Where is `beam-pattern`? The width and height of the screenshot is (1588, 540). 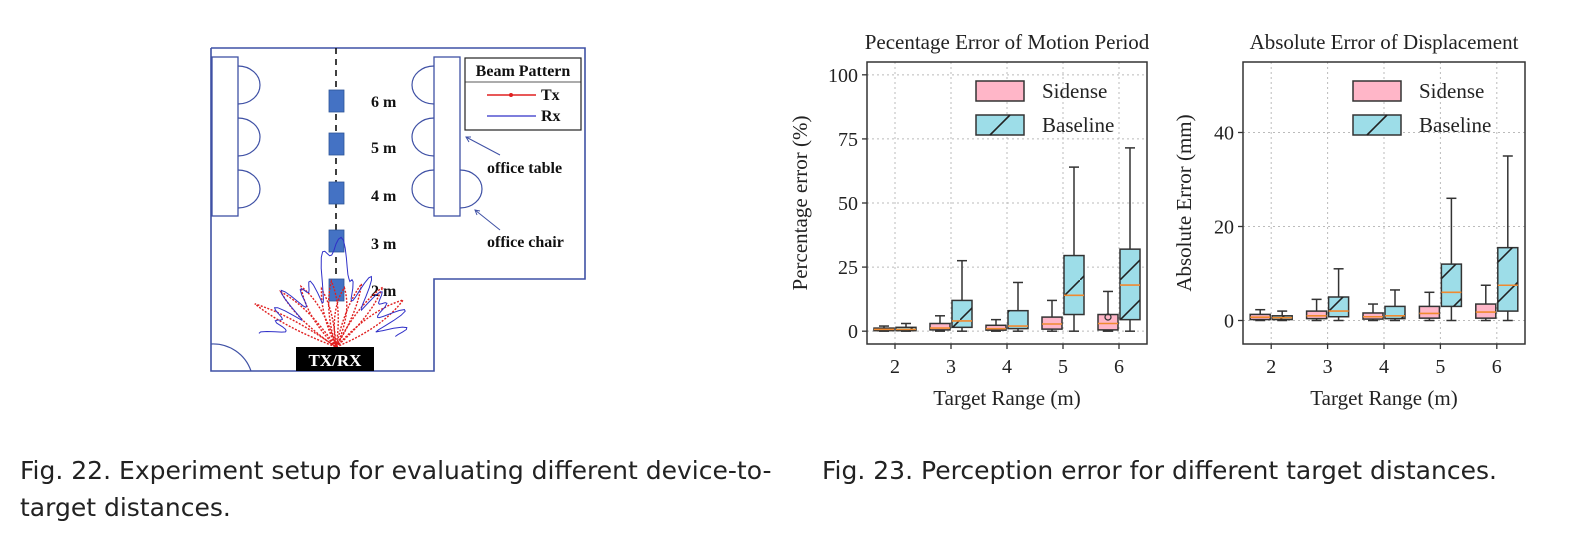
beam-pattern is located at coordinates (331, 293).